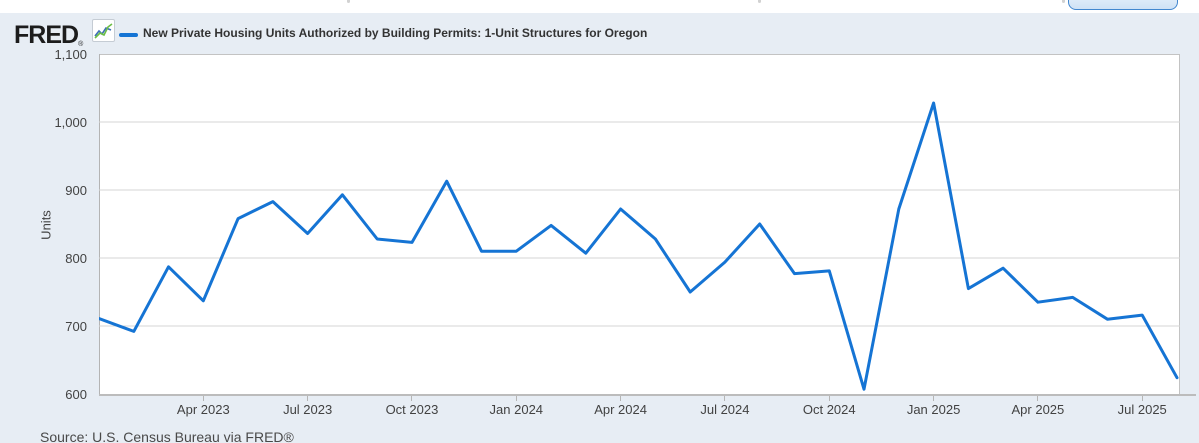 Image resolution: width=1199 pixels, height=443 pixels. Describe the element at coordinates (76, 326) in the screenshot. I see `y-tick-label: 700` at that location.